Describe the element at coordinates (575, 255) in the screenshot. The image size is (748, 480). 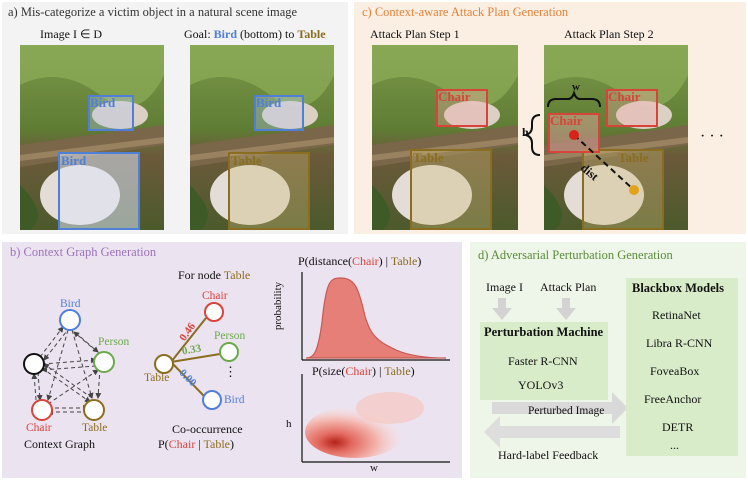
I see `panel-d-title: d) Adversarial Perturbation Generation` at that location.